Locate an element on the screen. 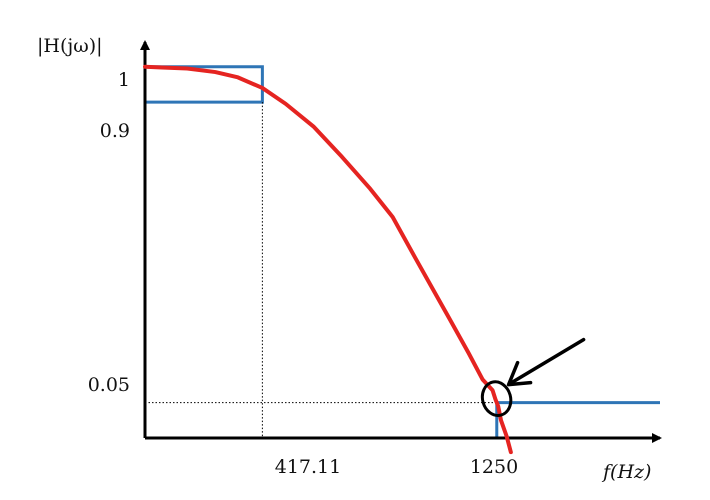 The height and width of the screenshot is (500, 710). y-tick-label-1: 1 is located at coordinates (124, 80).